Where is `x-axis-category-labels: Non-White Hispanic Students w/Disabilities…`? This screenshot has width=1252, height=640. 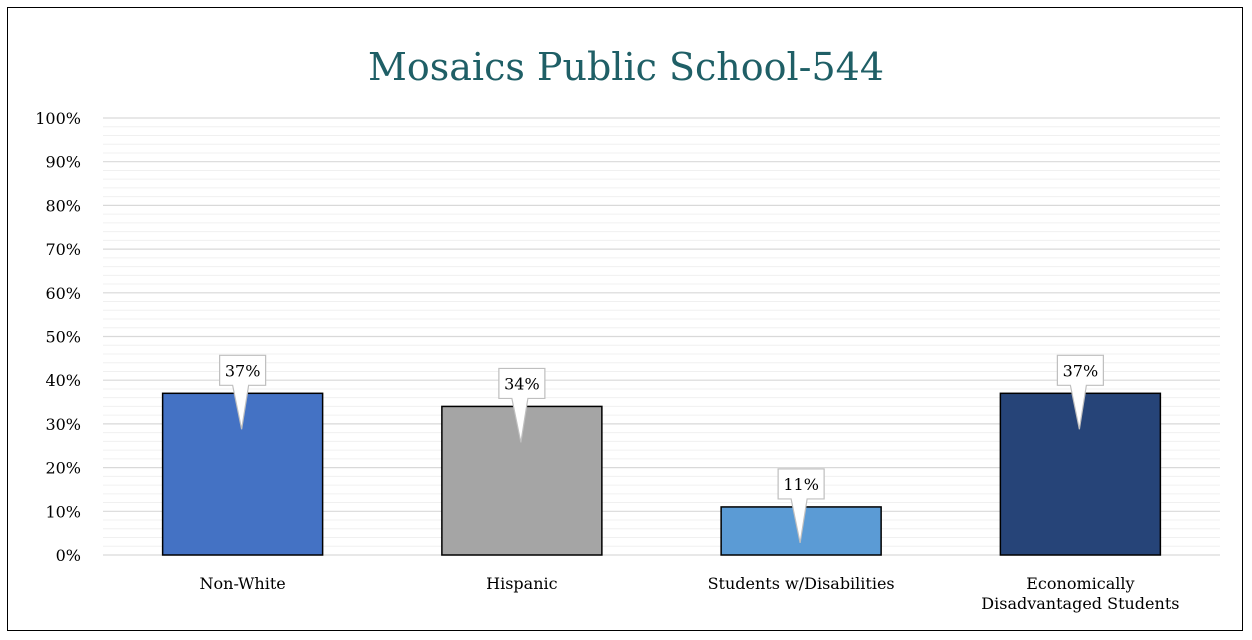 x-axis-category-labels: Non-White Hispanic Students w/Disabilities… is located at coordinates (690, 593).